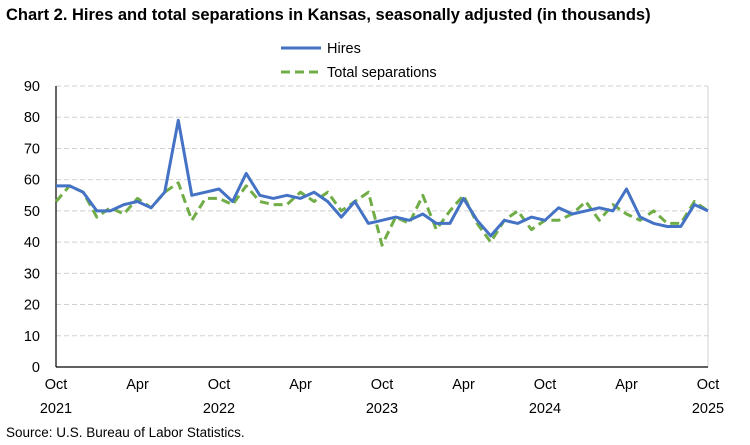 The image size is (750, 445). Describe the element at coordinates (344, 49) in the screenshot. I see `legend-label: Hires` at that location.